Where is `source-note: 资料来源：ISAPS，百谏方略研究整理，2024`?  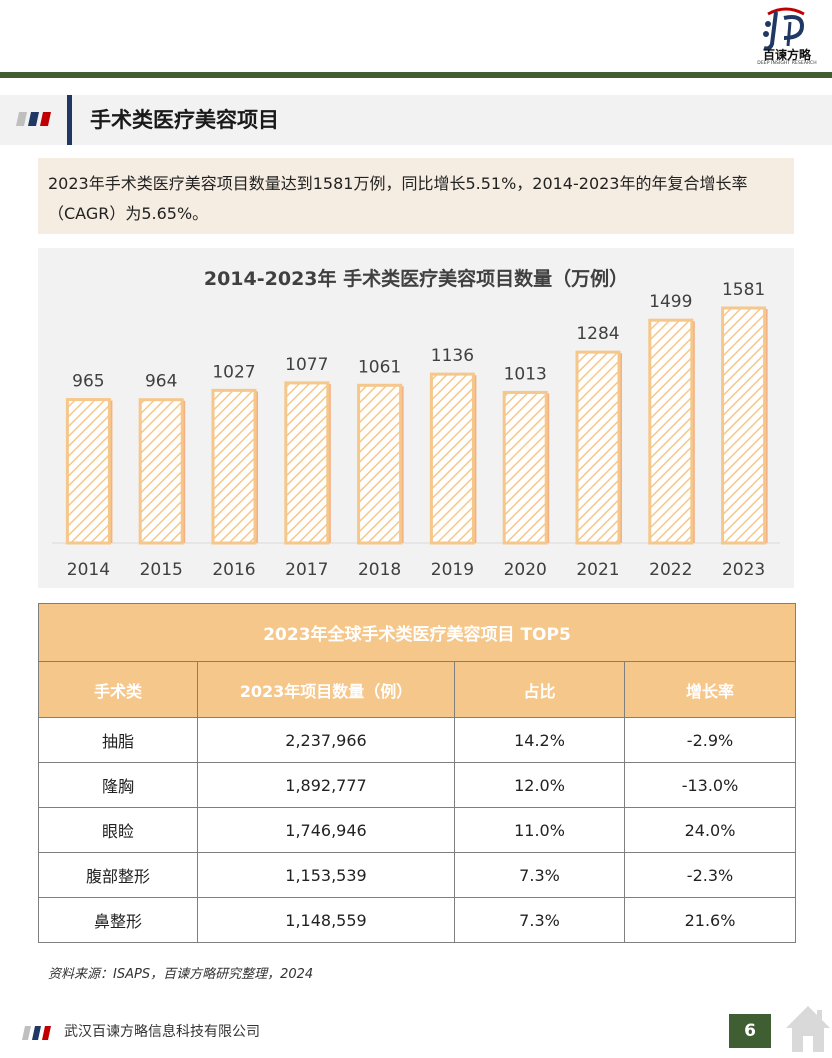
source-note: 资料来源：ISAPS，百谏方略研究整理，2024 is located at coordinates (181, 974).